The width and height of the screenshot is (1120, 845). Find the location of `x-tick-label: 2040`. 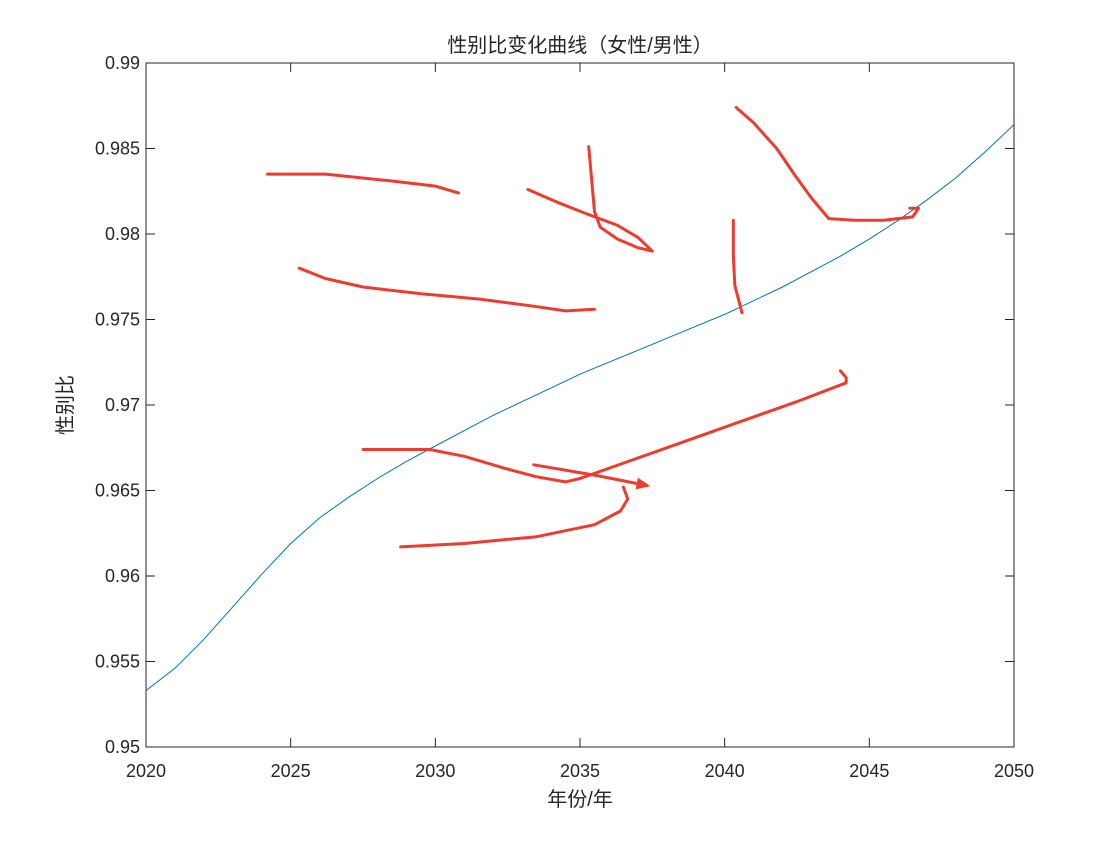

x-tick-label: 2040 is located at coordinates (725, 771).